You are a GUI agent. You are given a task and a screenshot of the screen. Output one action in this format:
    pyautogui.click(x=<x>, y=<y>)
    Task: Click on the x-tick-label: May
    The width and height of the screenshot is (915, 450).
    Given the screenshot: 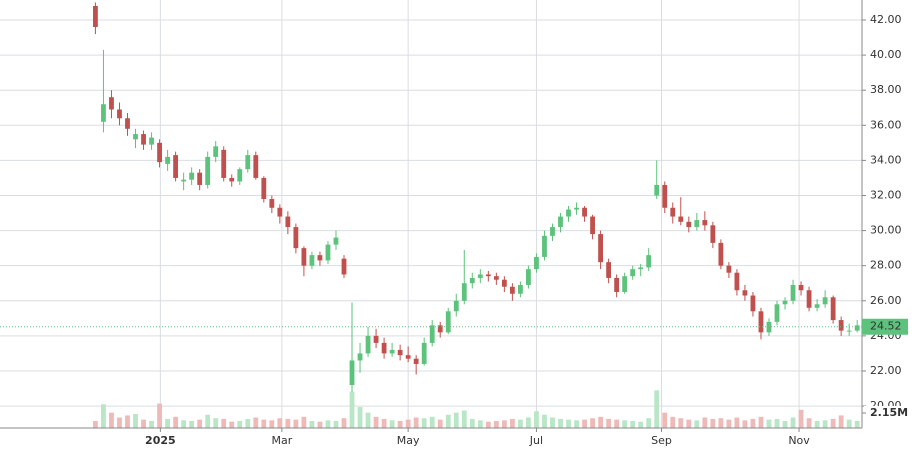 What is the action you would take?
    pyautogui.click(x=408, y=440)
    